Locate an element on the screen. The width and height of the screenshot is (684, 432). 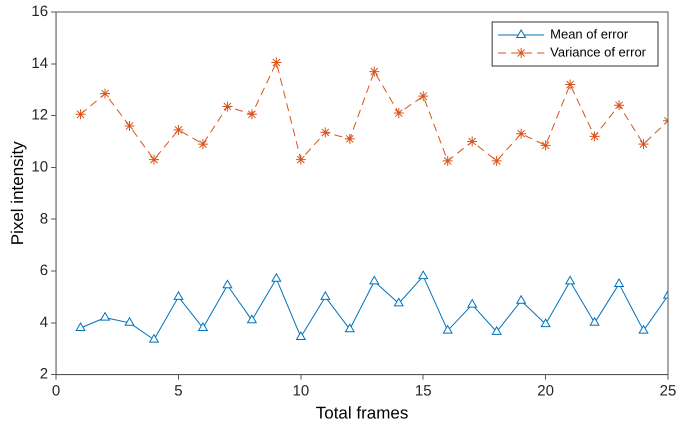
x-tick-label: 10 is located at coordinates (301, 391).